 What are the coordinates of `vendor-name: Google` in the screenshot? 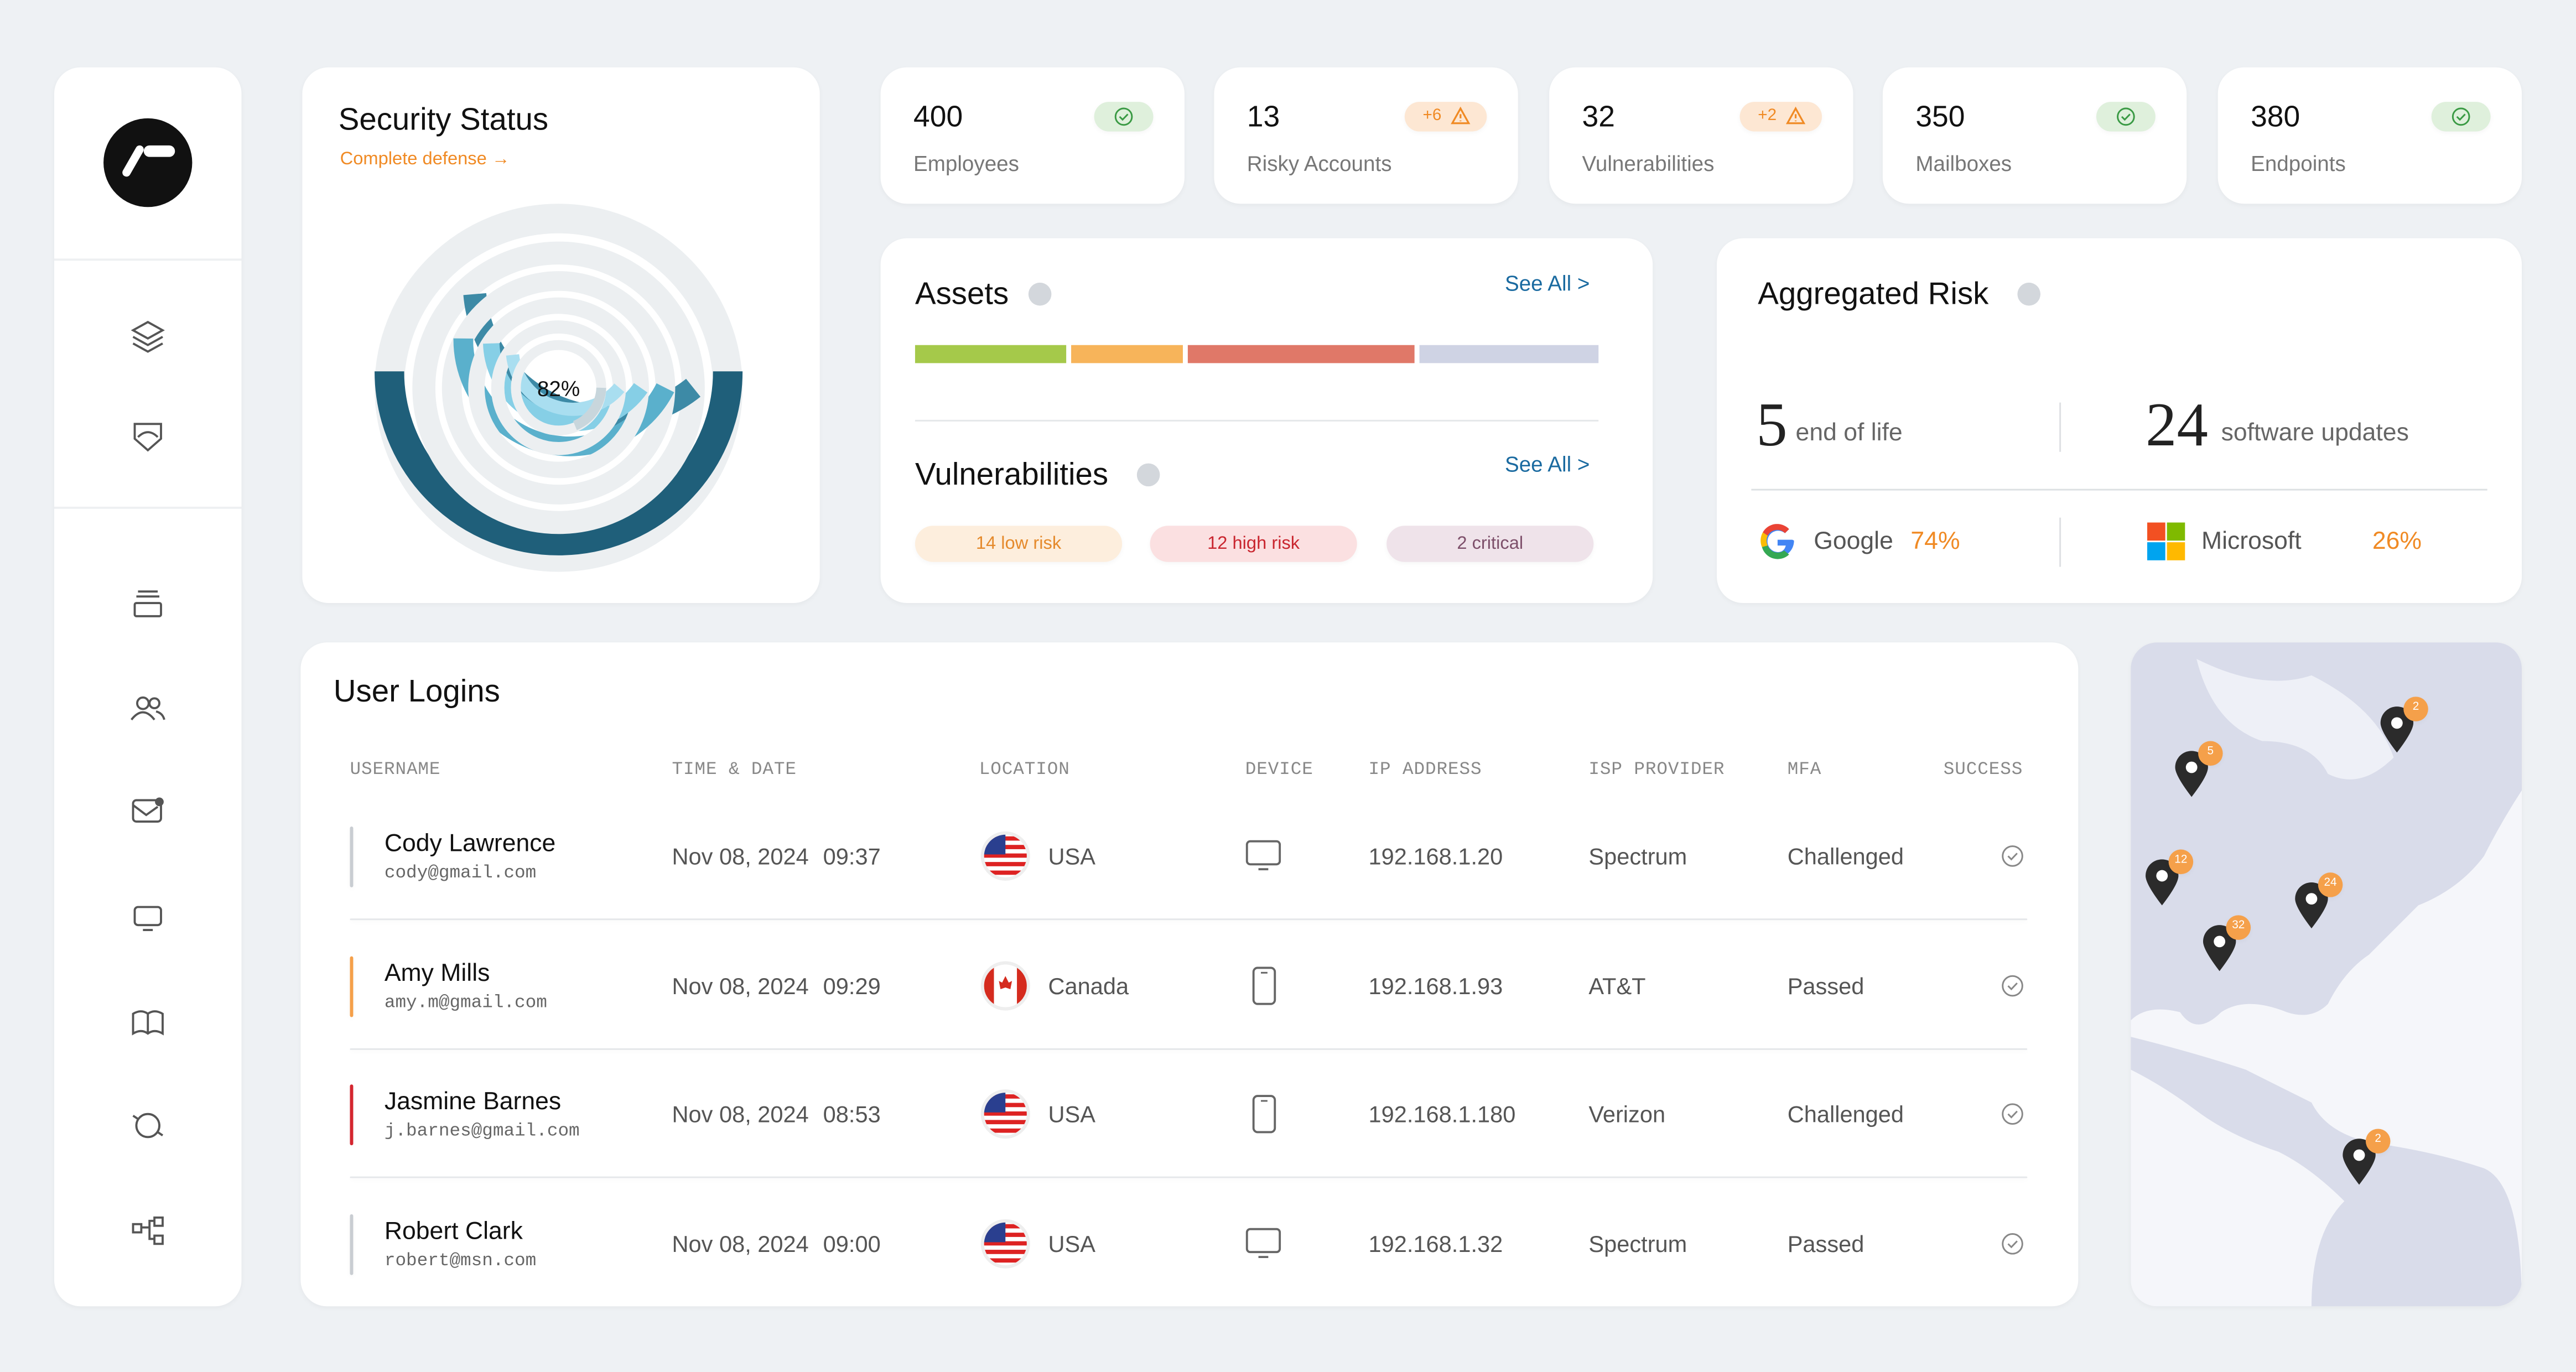 It's located at (1853, 541).